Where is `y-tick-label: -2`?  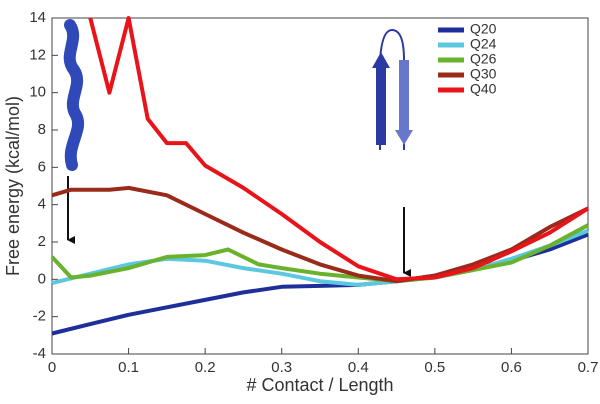
y-tick-label: -2 is located at coordinates (39, 316).